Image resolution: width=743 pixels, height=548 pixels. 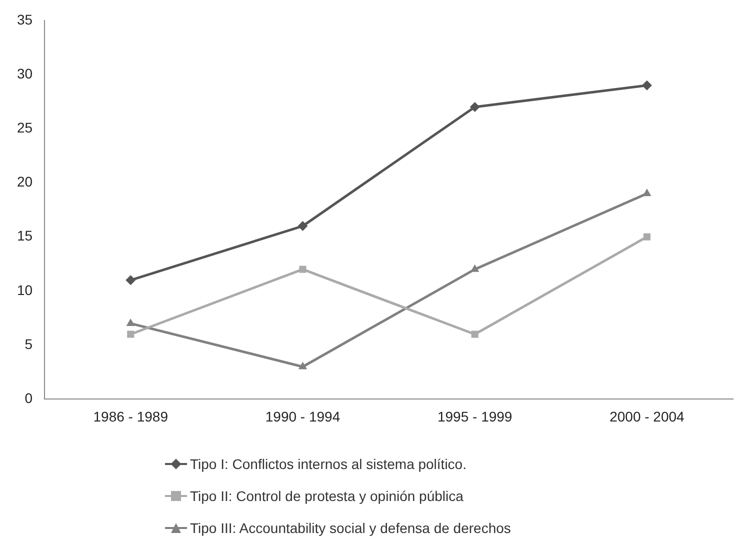 I want to click on y-tick-label: 0, so click(x=28, y=398).